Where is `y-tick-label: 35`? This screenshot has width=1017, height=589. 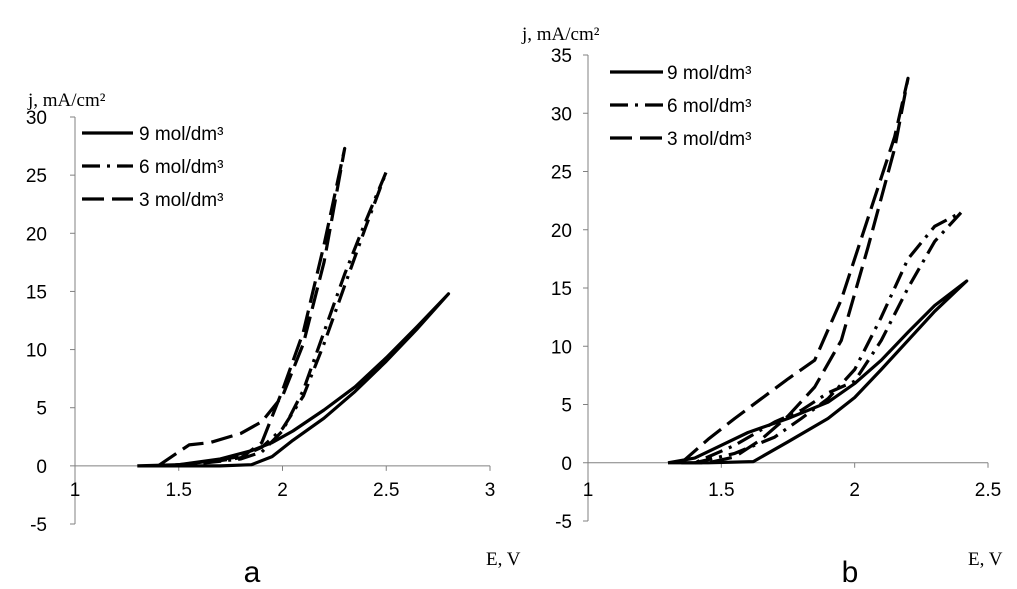 y-tick-label: 35 is located at coordinates (561, 56).